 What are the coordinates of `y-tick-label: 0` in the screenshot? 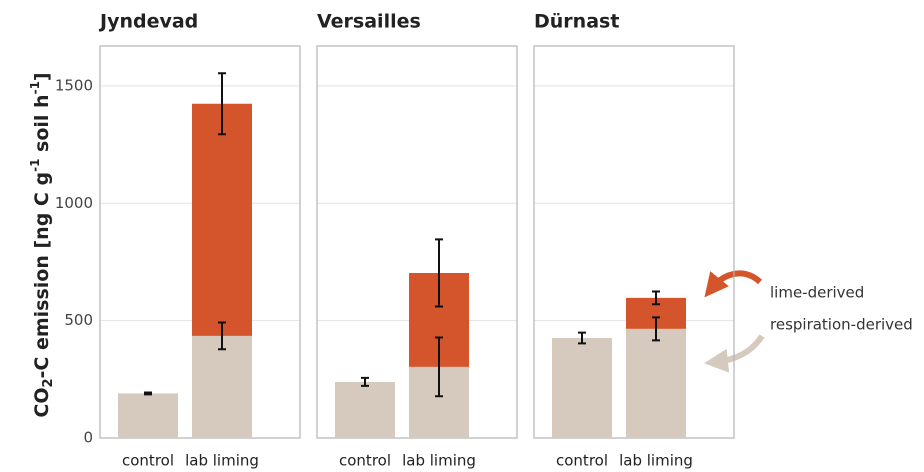 It's located at (88, 438).